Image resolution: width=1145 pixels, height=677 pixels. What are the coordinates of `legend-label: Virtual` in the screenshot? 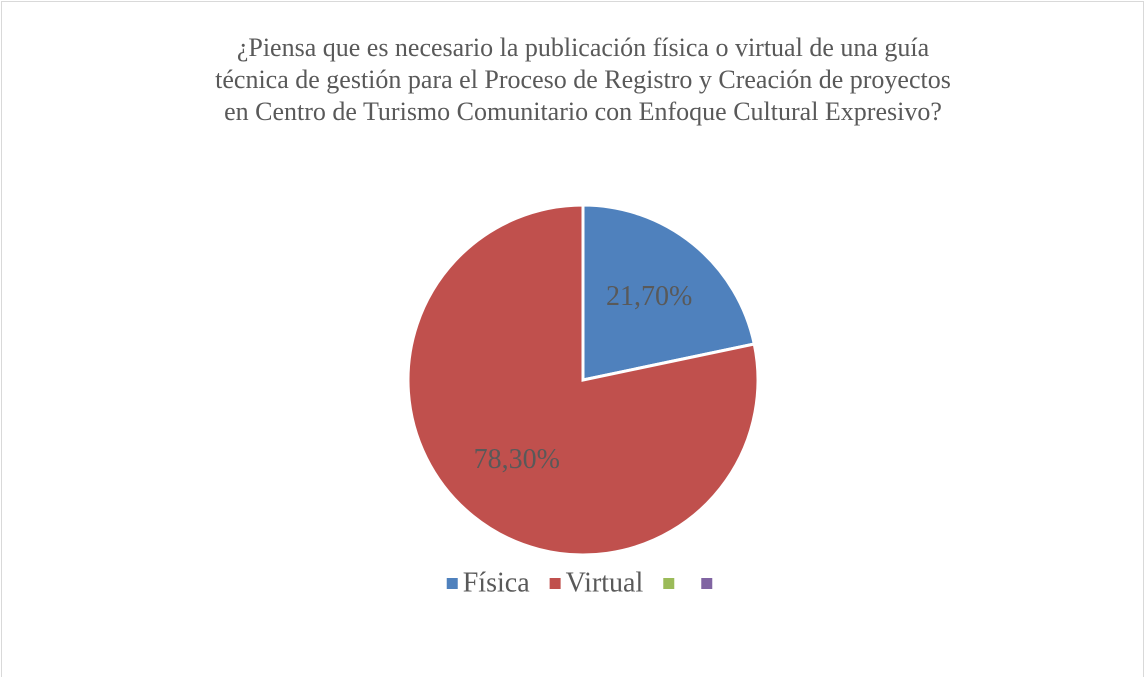 It's located at (605, 582).